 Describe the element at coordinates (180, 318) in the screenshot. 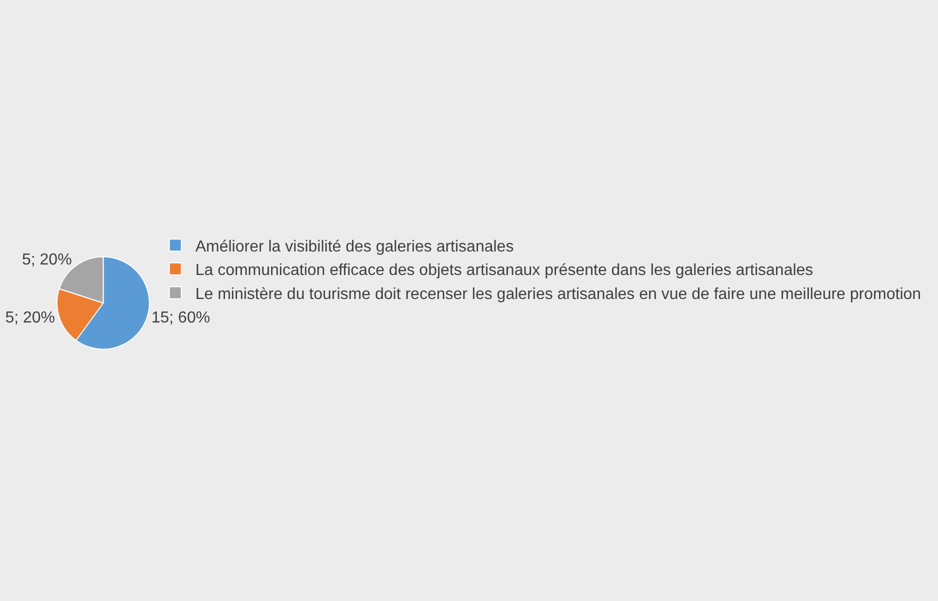

I see `data-label: 15; 60%` at that location.